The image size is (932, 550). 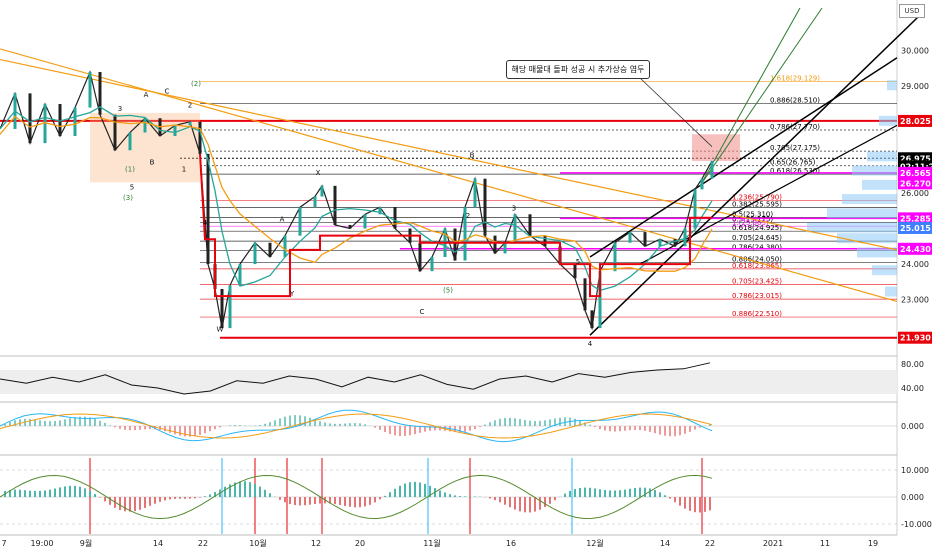 What do you see at coordinates (915, 218) in the screenshot?
I see `price-tag-label: 25.285` at bounding box center [915, 218].